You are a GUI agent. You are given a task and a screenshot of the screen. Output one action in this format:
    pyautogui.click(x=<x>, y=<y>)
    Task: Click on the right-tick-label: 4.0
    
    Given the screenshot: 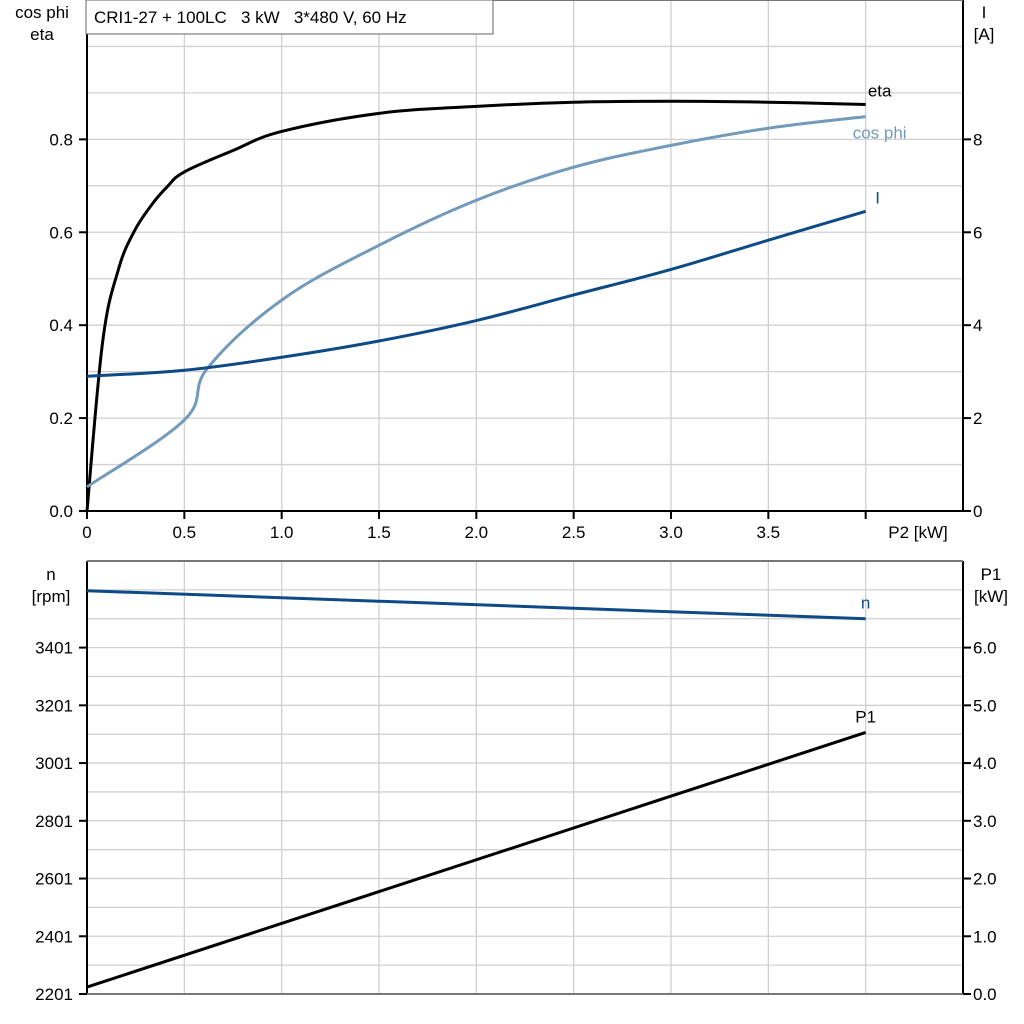 What is the action you would take?
    pyautogui.click(x=985, y=763)
    